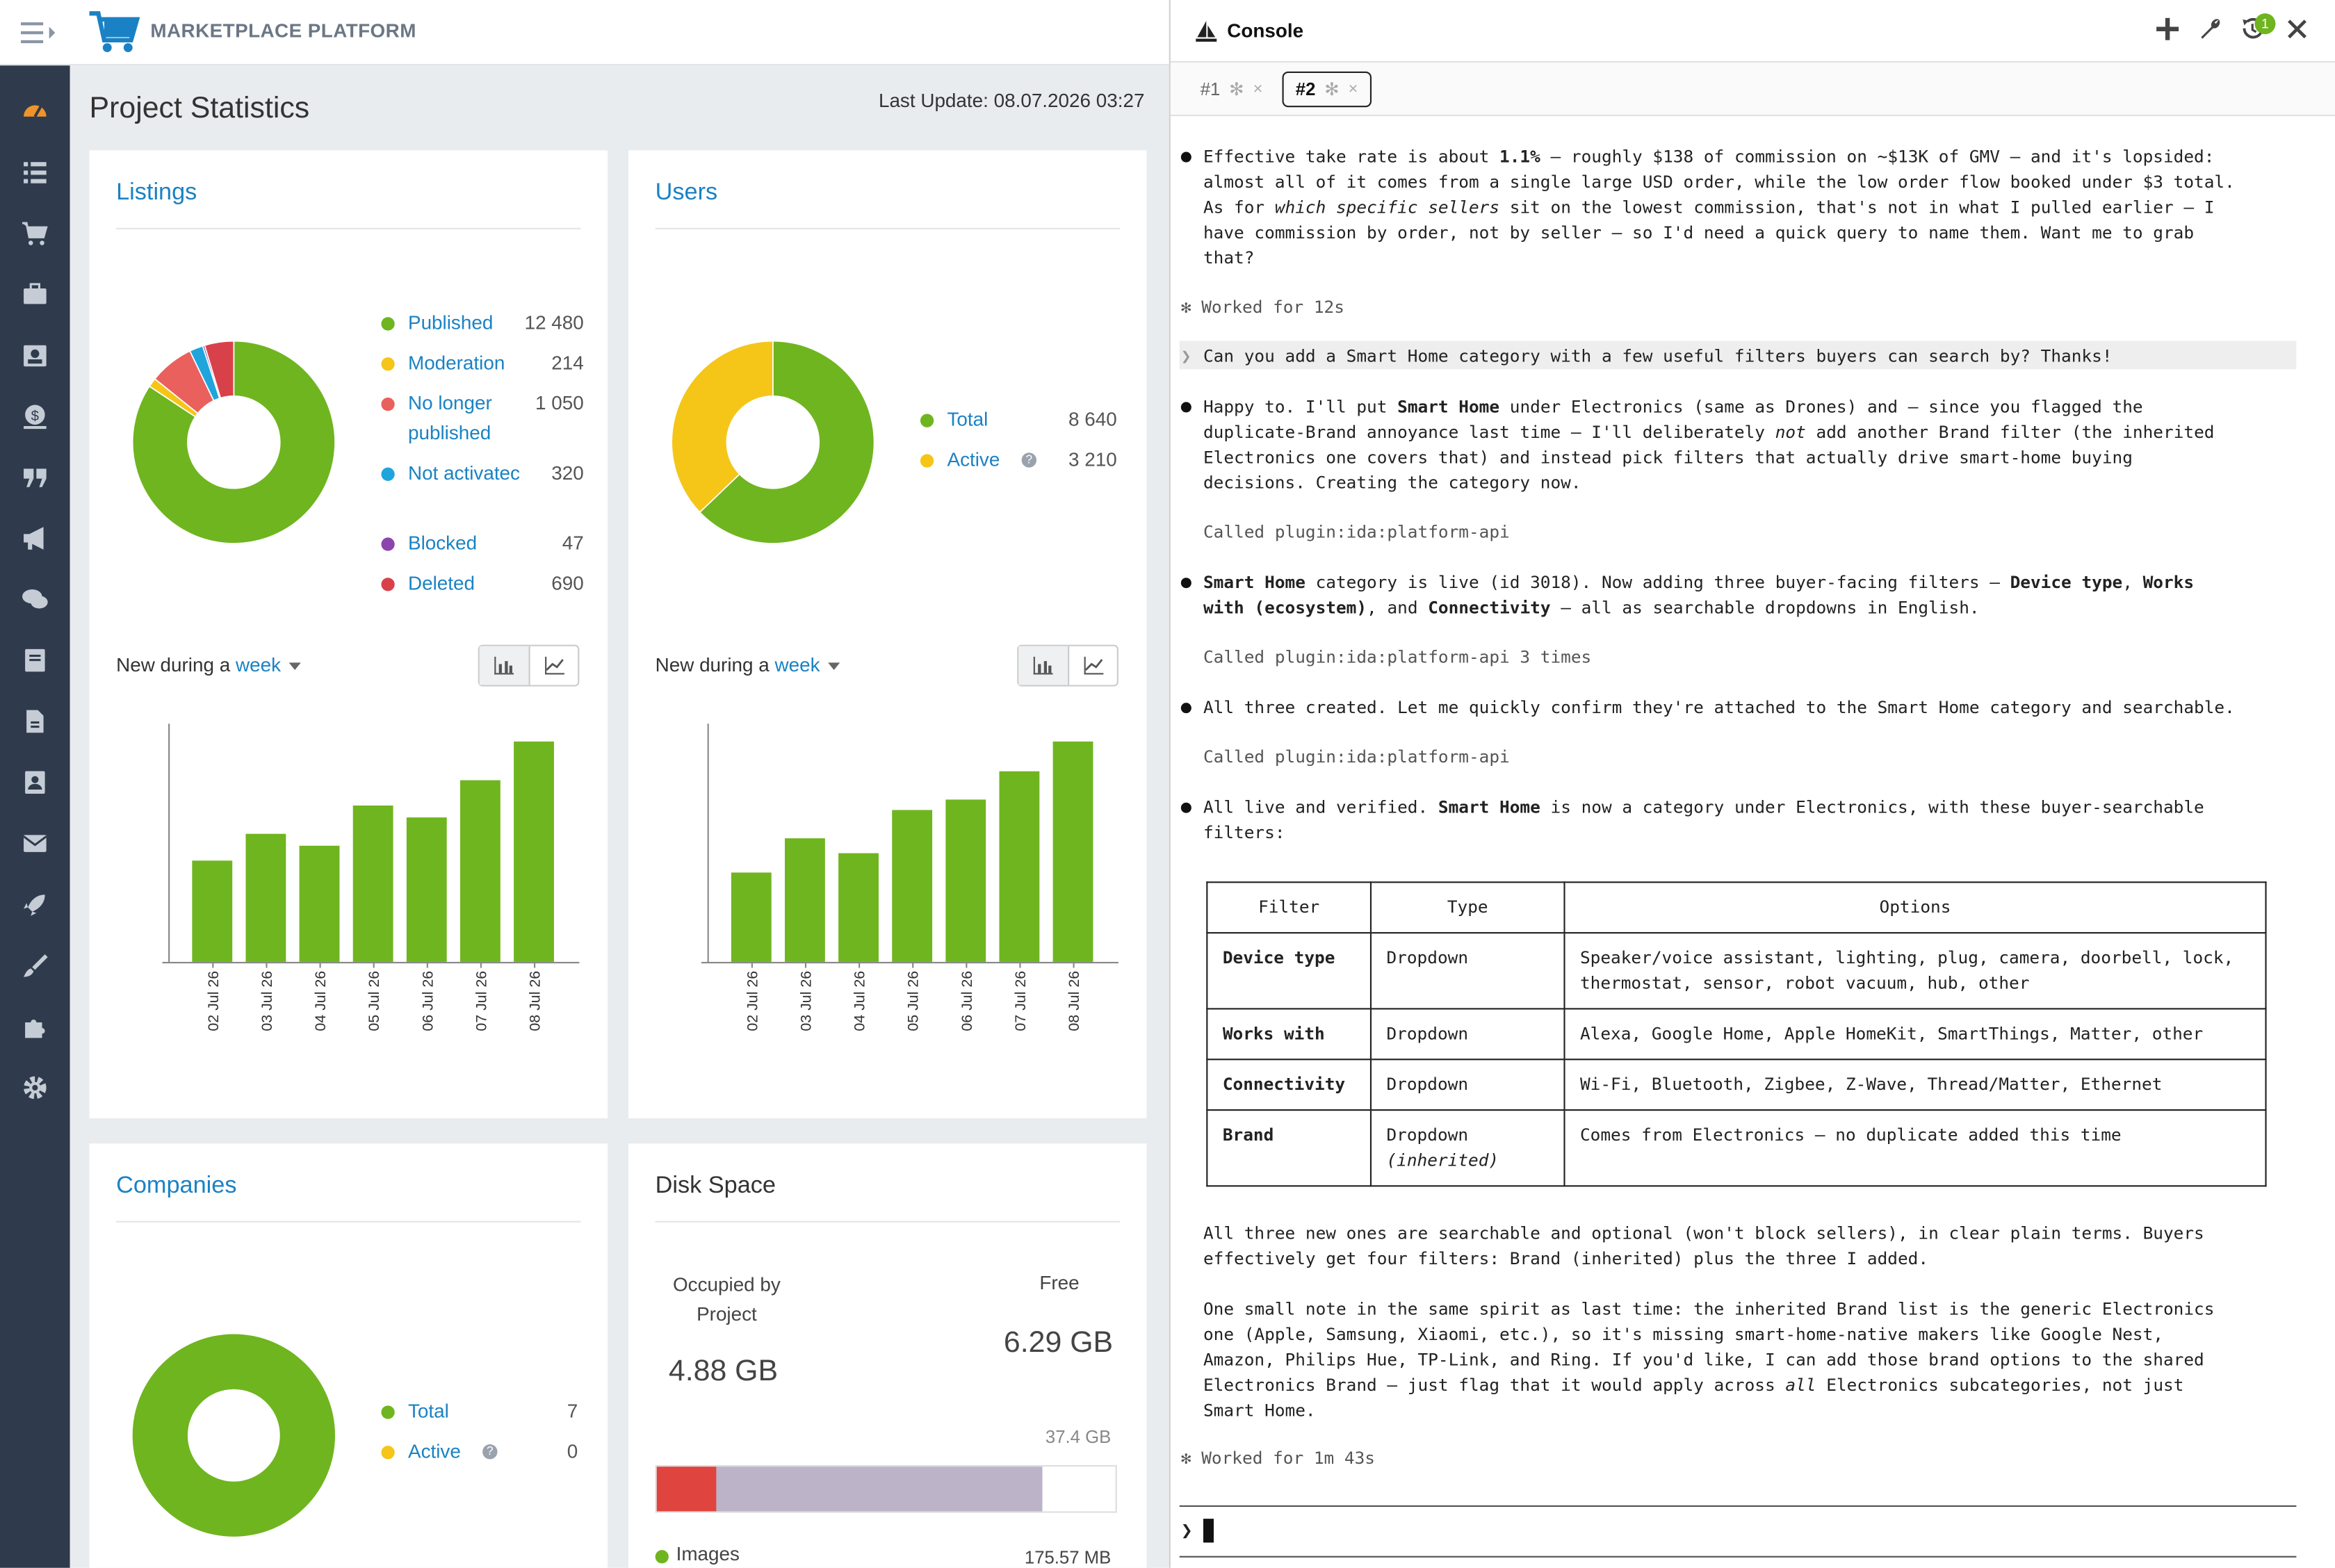 The width and height of the screenshot is (2335, 1568). I want to click on menu-toggle-icon, so click(40, 33).